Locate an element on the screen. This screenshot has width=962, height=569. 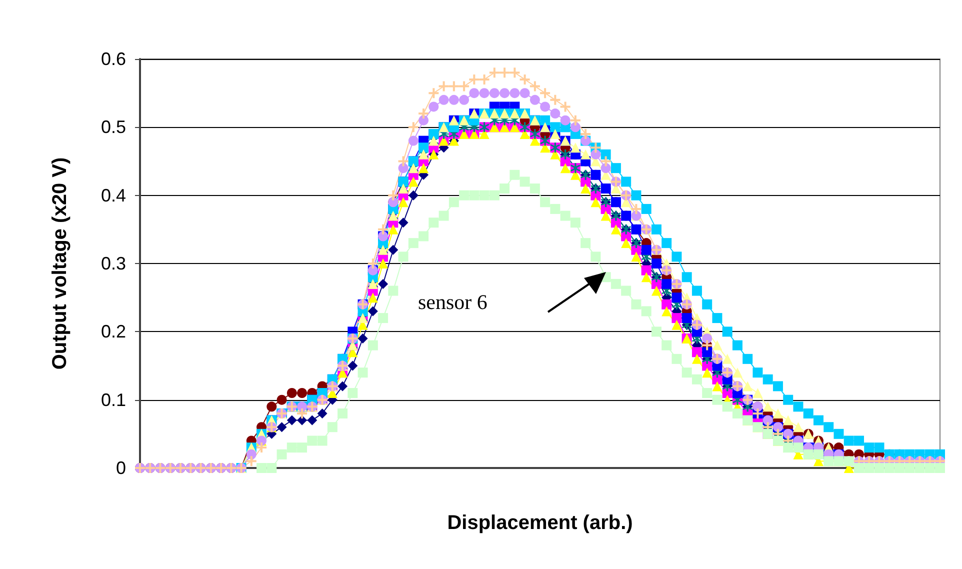
y-tick-label: 0.4 is located at coordinates (113, 195).